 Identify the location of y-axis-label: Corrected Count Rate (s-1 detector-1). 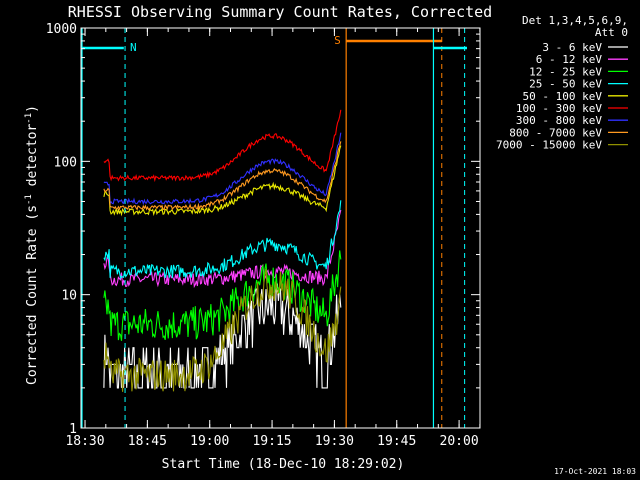
(32, 245).